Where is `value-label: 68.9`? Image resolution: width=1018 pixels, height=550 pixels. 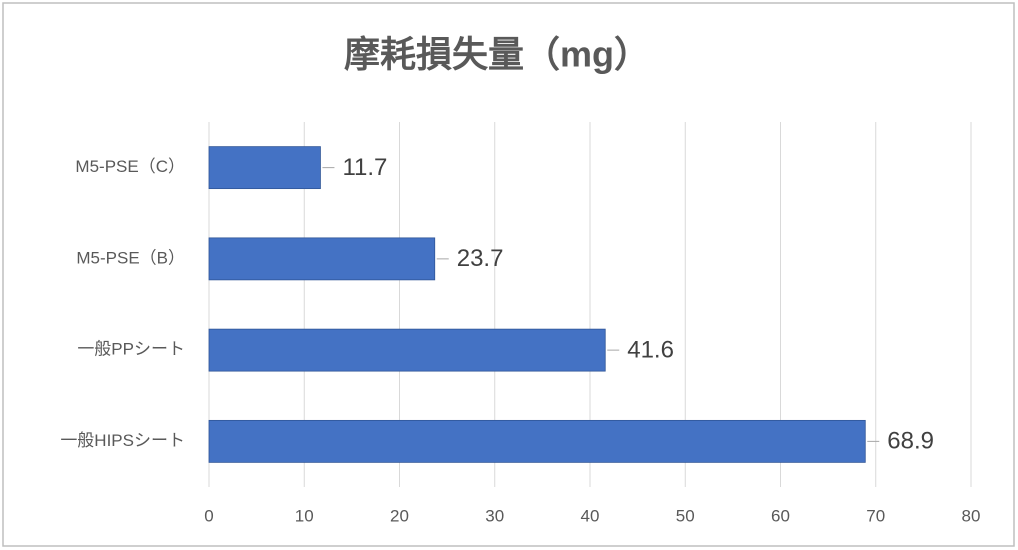
value-label: 68.9 is located at coordinates (910, 441).